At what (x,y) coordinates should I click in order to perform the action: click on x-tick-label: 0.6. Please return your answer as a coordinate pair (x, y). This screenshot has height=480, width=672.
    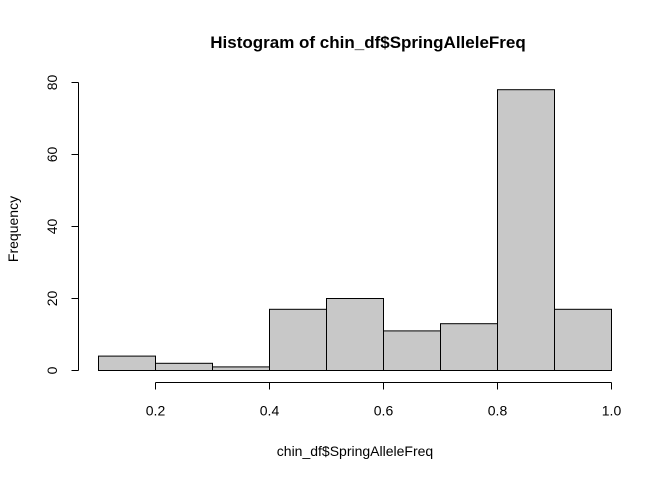
    Looking at the image, I should click on (384, 411).